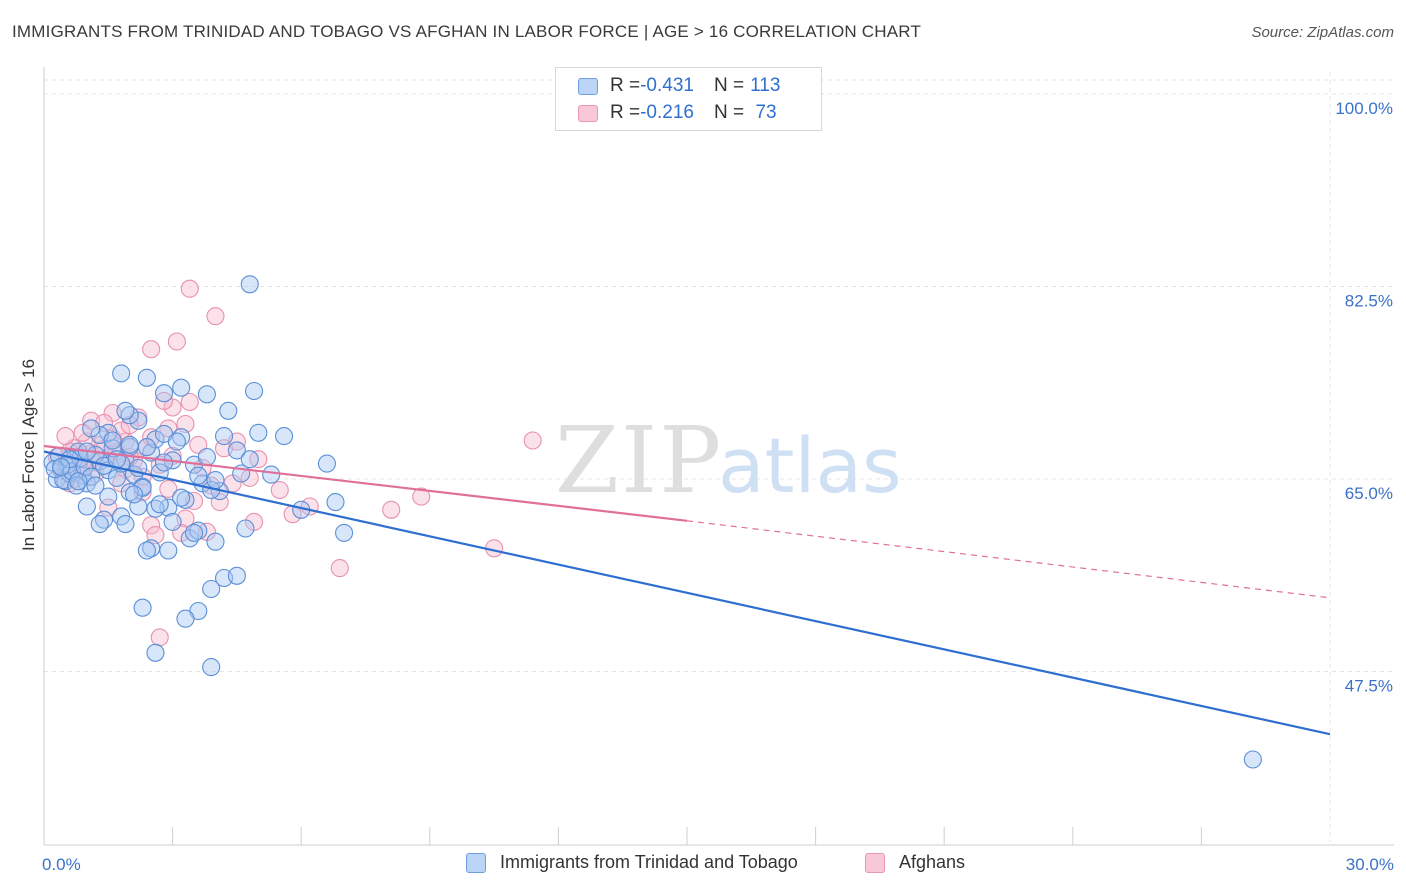  Describe the element at coordinates (688, 99) in the screenshot. I see `correlation-legend: R = -0.431 N = 113 R = -0.216 N = 73` at that location.